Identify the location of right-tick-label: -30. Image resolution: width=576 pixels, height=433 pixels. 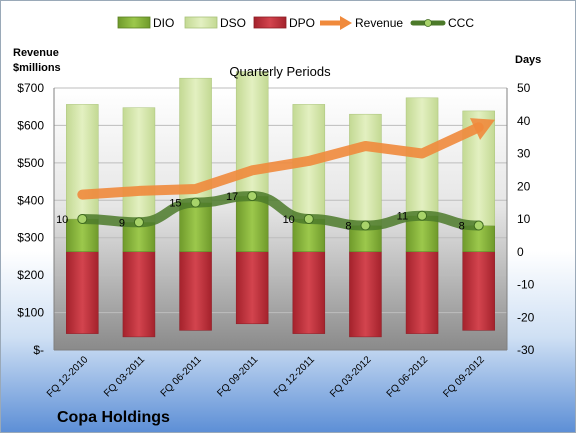
(526, 350).